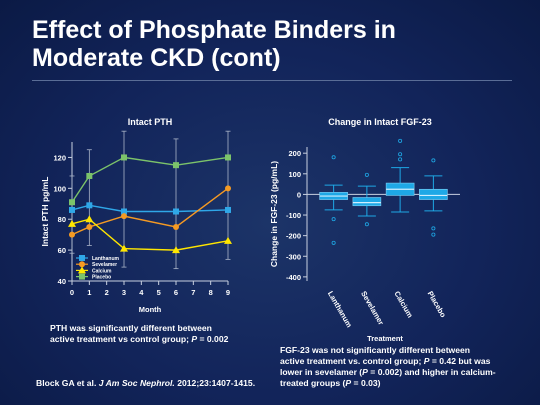  Describe the element at coordinates (62, 250) in the screenshot. I see `pth-y-tick-label: 60` at that location.